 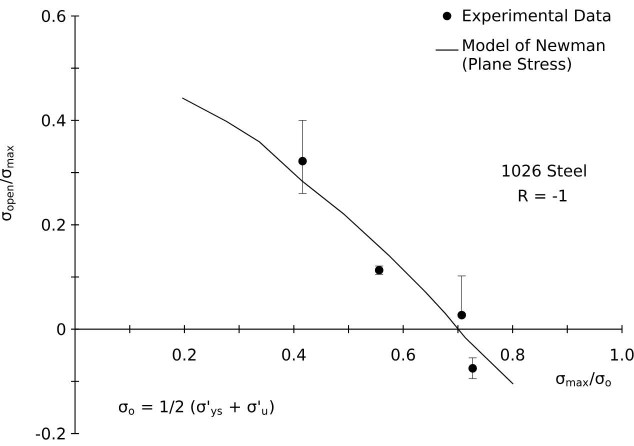 What do you see at coordinates (54, 16) in the screenshot?
I see `y-tick-label: 0.6` at bounding box center [54, 16].